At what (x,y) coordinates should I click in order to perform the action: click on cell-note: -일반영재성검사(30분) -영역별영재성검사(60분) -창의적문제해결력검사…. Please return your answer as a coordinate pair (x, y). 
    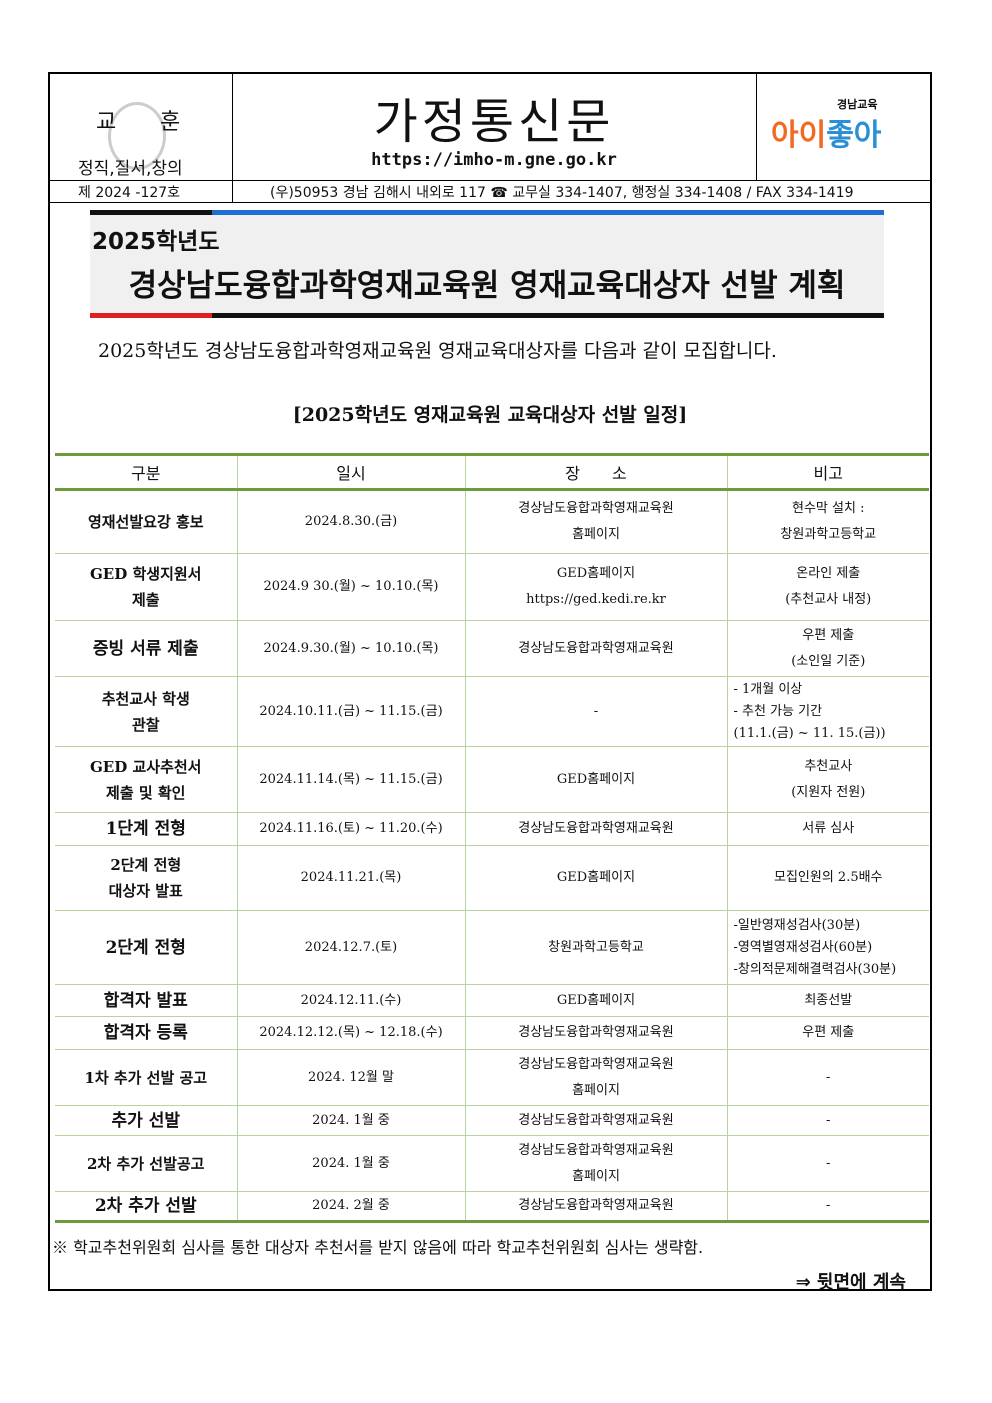
    Looking at the image, I should click on (827, 947).